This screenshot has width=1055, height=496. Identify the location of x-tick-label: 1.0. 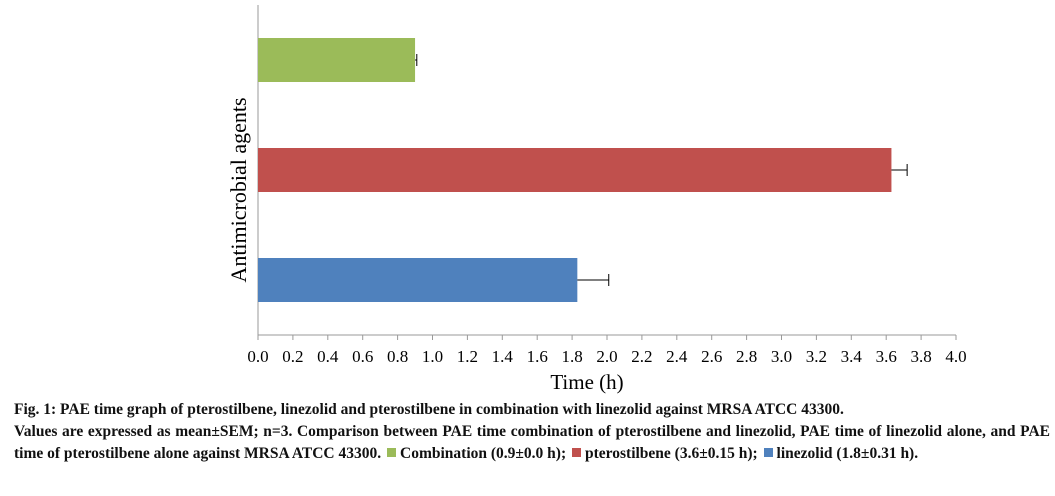
(432, 356).